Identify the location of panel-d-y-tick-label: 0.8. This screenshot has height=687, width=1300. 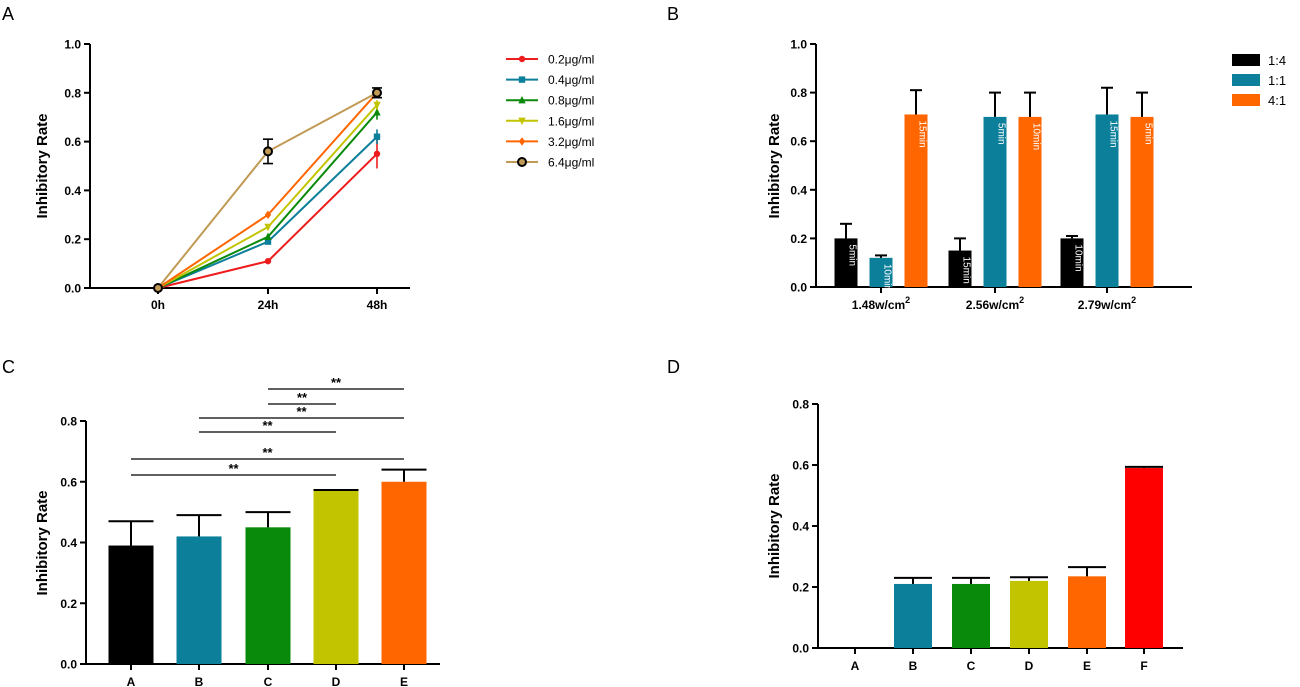
(800, 405).